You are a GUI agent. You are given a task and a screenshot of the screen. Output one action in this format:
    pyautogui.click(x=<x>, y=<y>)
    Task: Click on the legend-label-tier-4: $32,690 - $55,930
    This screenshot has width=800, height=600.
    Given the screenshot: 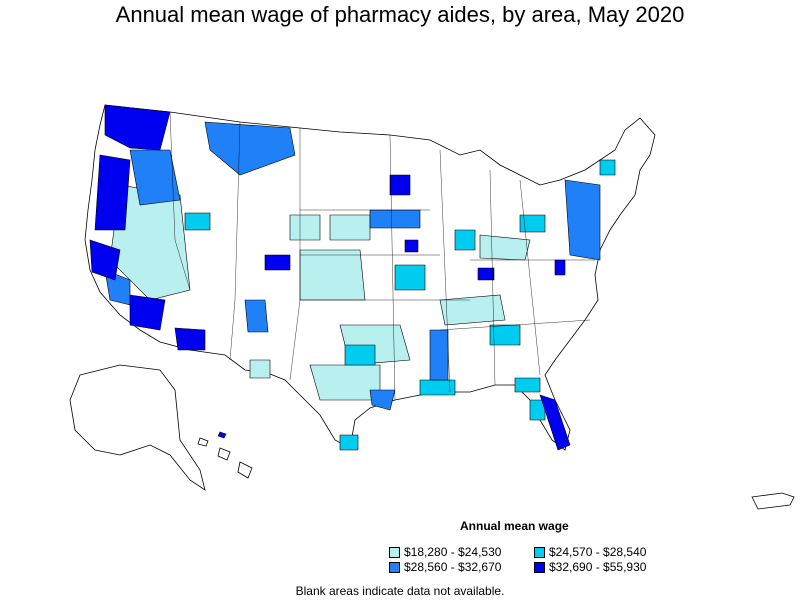 What is the action you would take?
    pyautogui.click(x=598, y=567)
    